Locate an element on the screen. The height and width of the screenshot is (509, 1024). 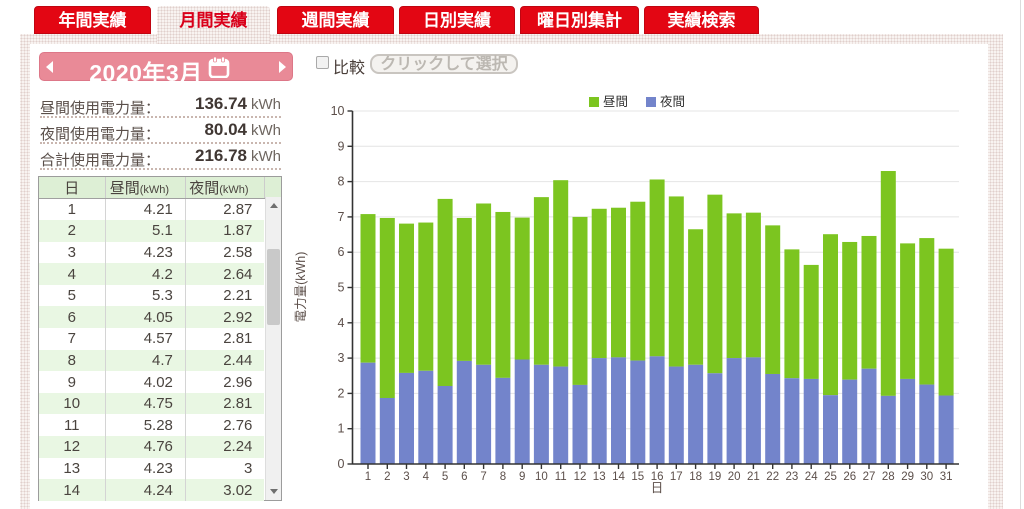
svg-text: 30 is located at coordinates (926, 477).